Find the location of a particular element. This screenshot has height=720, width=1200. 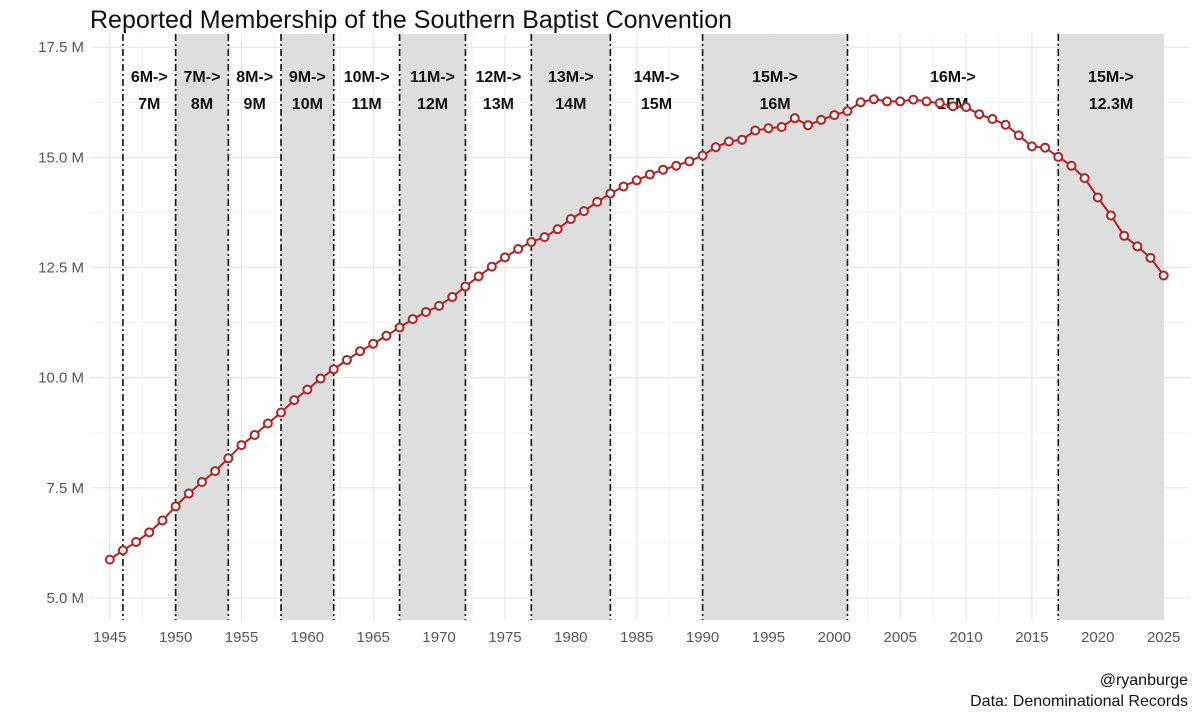

x-tick-label: 2000 is located at coordinates (834, 637).